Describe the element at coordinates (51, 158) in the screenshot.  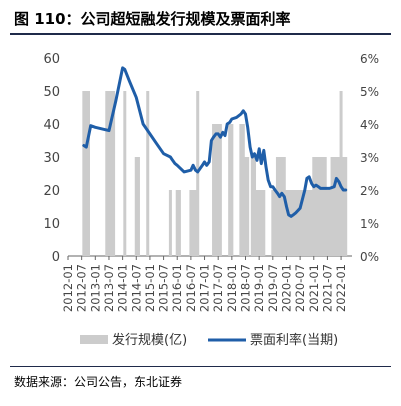
I see `y-left-tick-label: 30` at that location.